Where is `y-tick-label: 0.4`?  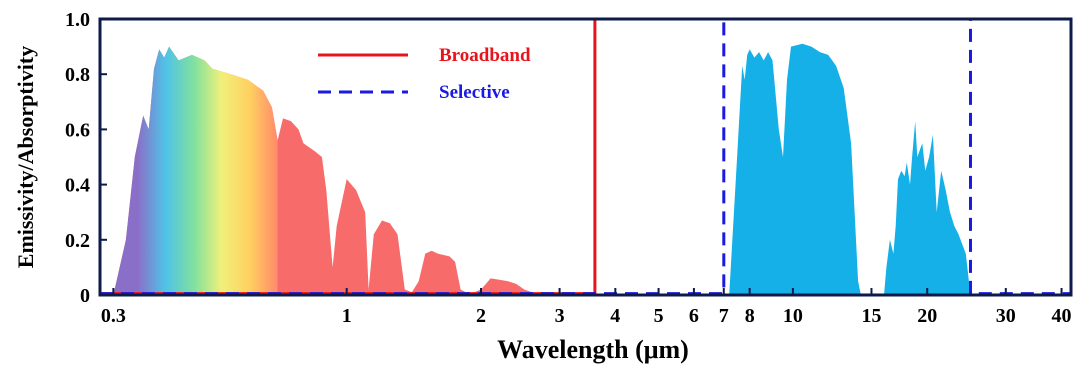 y-tick-label: 0.4 is located at coordinates (77, 186).